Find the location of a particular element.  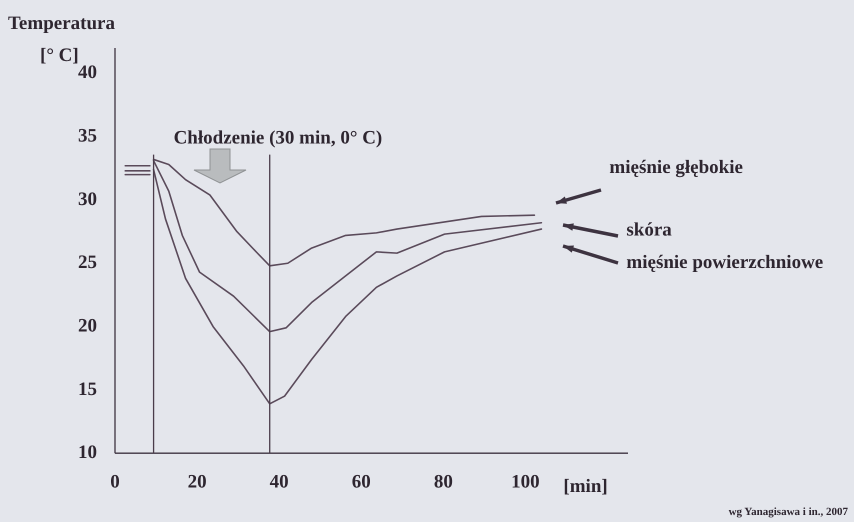

y-tick-label: 30 is located at coordinates (87, 199).